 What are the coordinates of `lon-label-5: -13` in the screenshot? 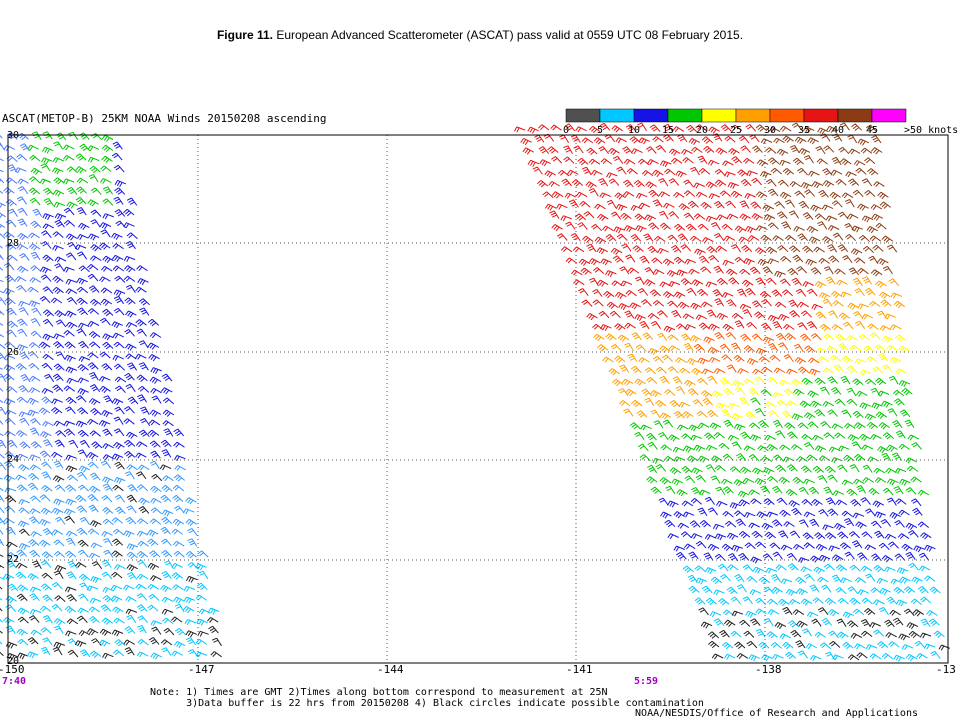 It's located at (946, 669).